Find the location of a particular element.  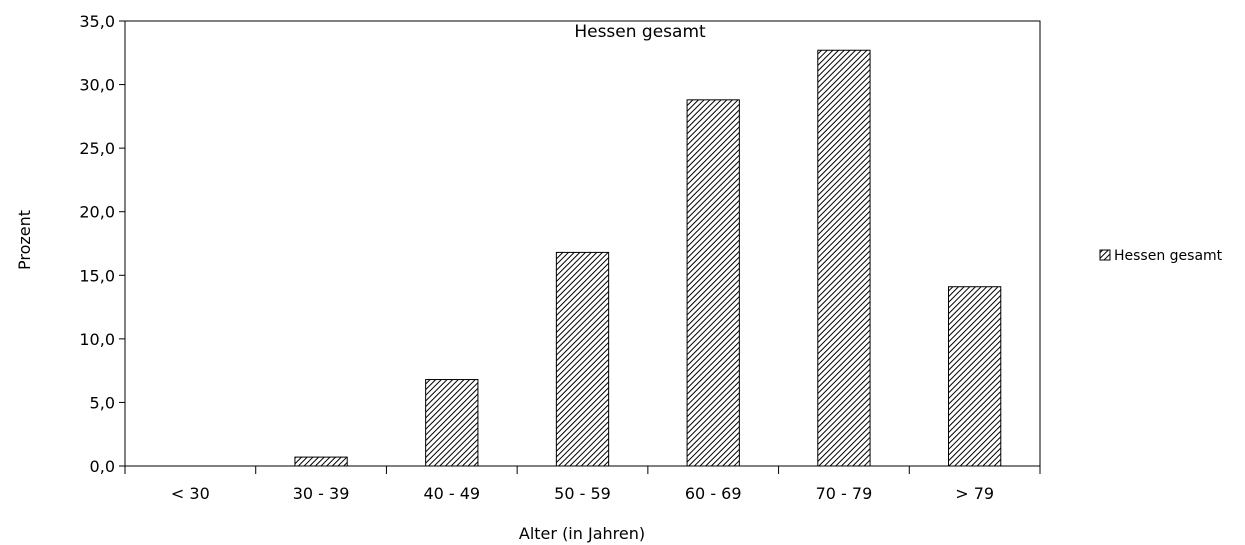

x-tick-label: 30 - 39 is located at coordinates (321, 493).